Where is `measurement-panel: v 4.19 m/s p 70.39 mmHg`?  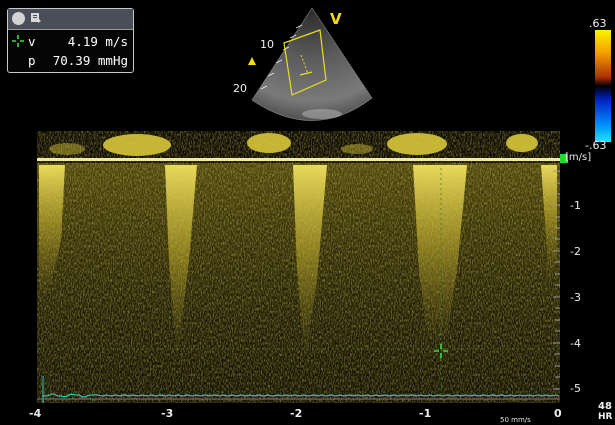
measurement-panel: v 4.19 m/s p 70.39 mmHg is located at coordinates (70, 40).